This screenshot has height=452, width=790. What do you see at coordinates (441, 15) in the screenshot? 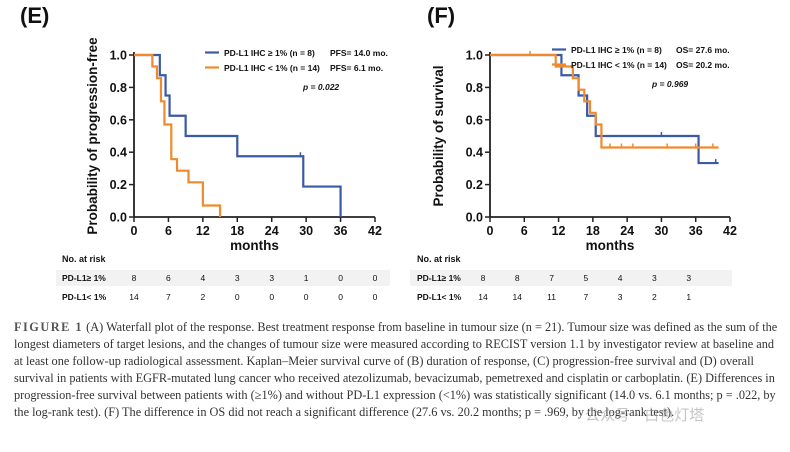
I see `panel-f-label: (F)` at bounding box center [441, 15].